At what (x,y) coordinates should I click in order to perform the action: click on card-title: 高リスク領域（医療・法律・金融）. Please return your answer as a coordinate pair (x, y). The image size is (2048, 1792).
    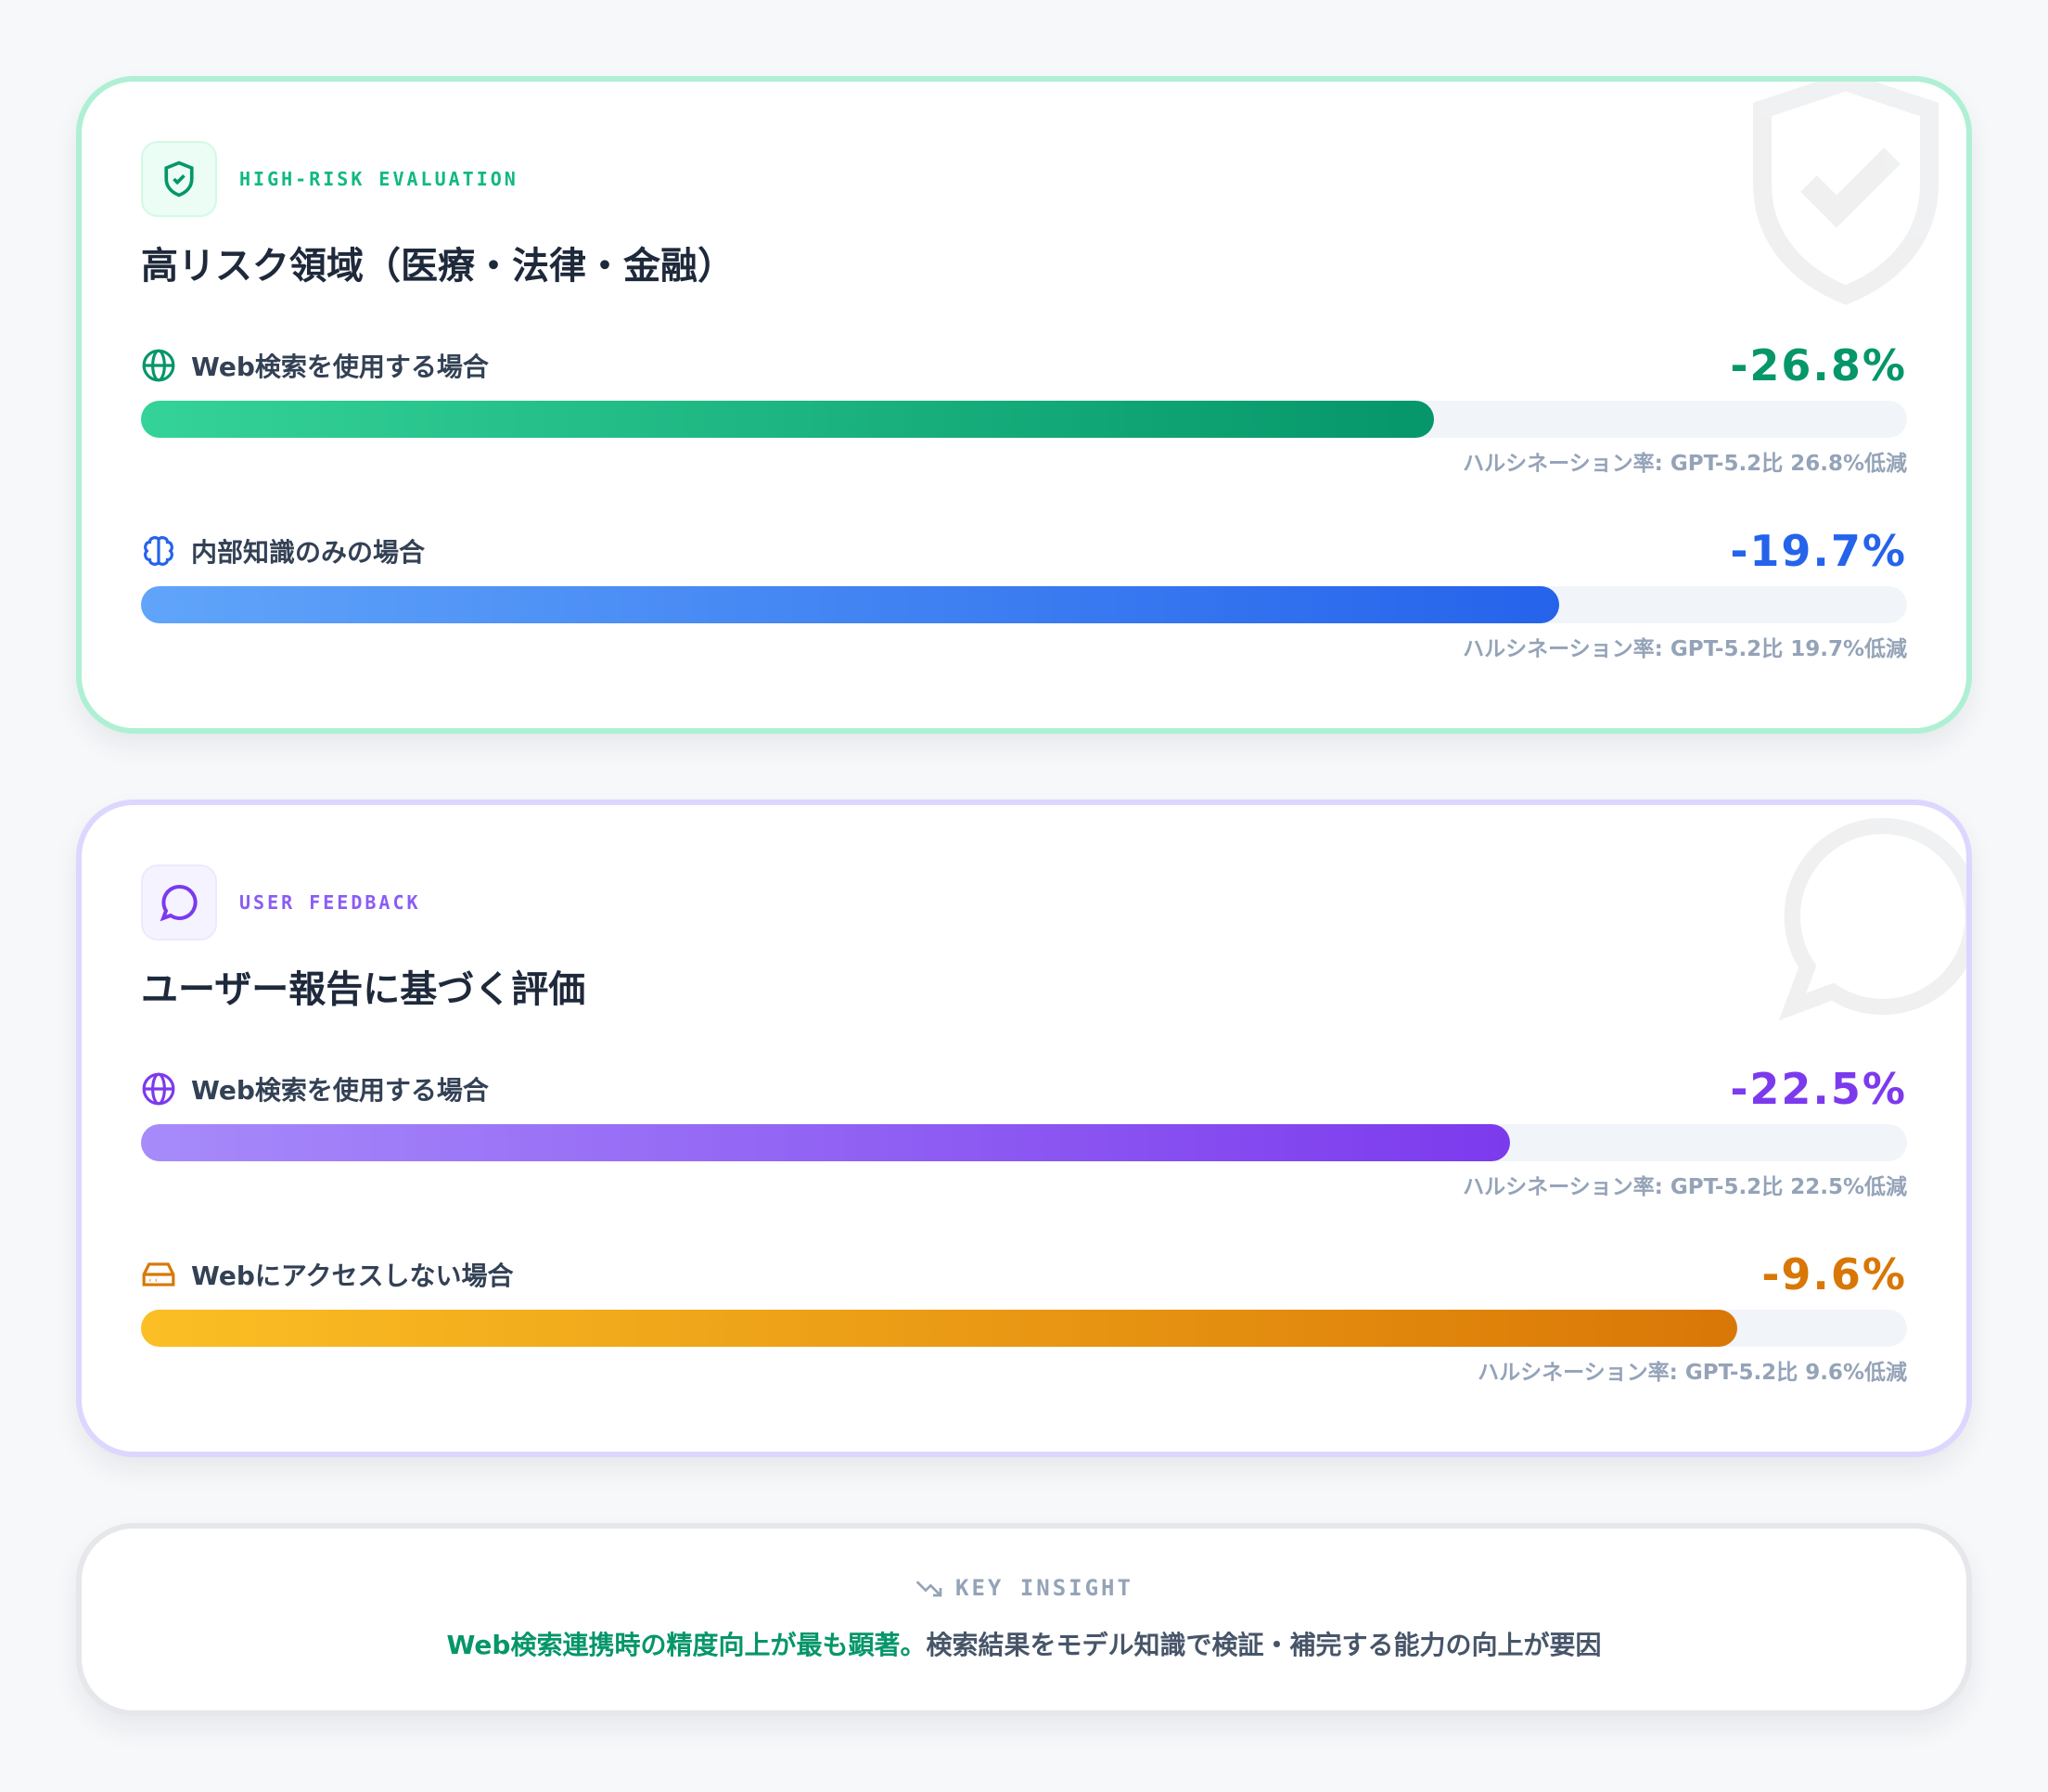
    Looking at the image, I should click on (438, 266).